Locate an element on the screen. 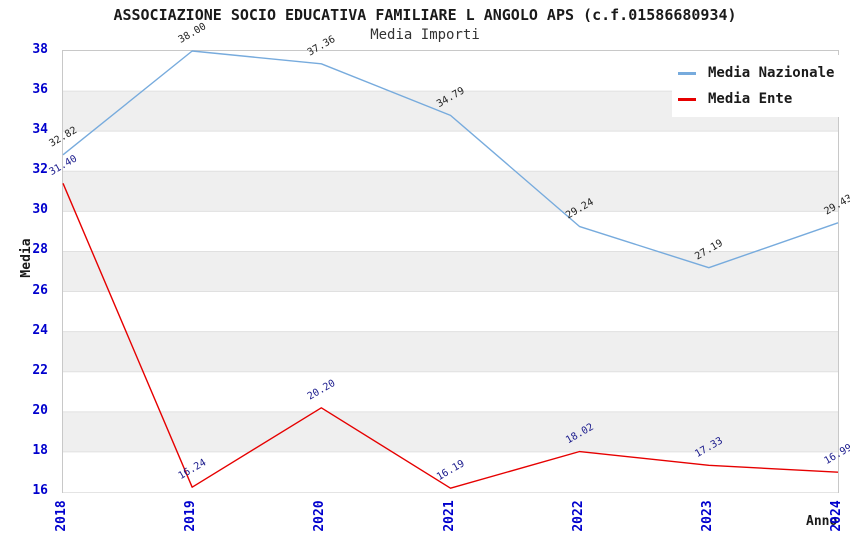 Image resolution: width=850 pixels, height=550 pixels. legend: Media Nazionale Media Ente is located at coordinates (761, 86).